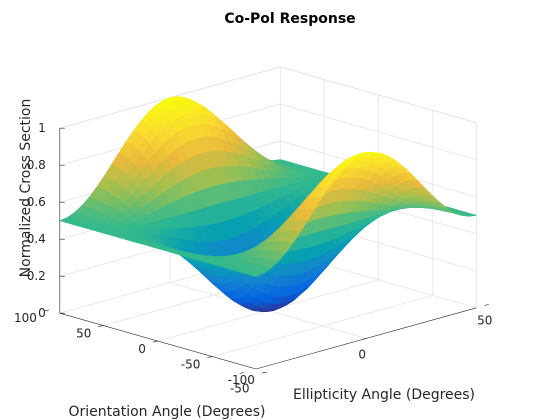 The image size is (560, 420). Describe the element at coordinates (484, 320) in the screenshot. I see `x-tick-label: 50` at that location.